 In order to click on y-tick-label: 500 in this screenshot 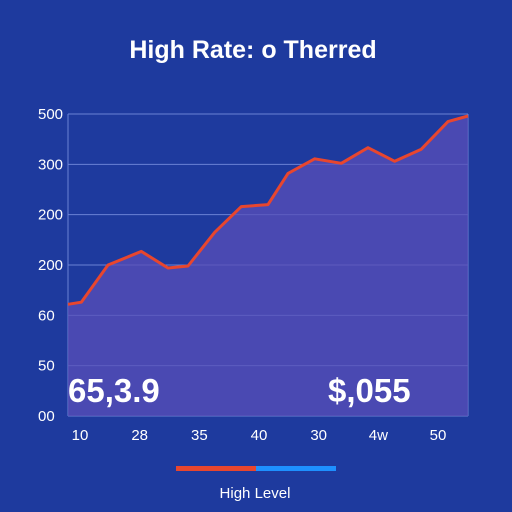, I will do `click(50, 114)`.